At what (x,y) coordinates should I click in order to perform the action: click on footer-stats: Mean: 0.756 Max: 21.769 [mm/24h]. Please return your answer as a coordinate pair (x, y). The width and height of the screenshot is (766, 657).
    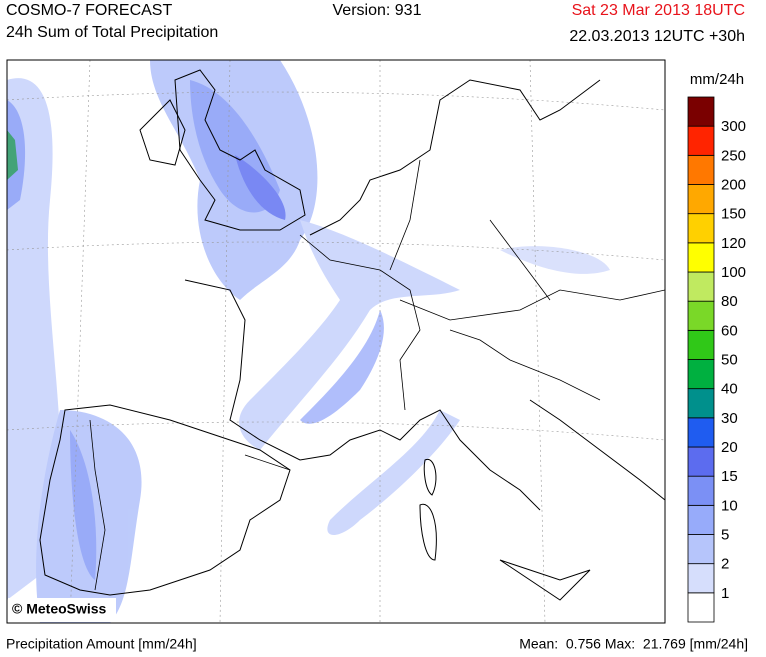
    Looking at the image, I should click on (633, 644).